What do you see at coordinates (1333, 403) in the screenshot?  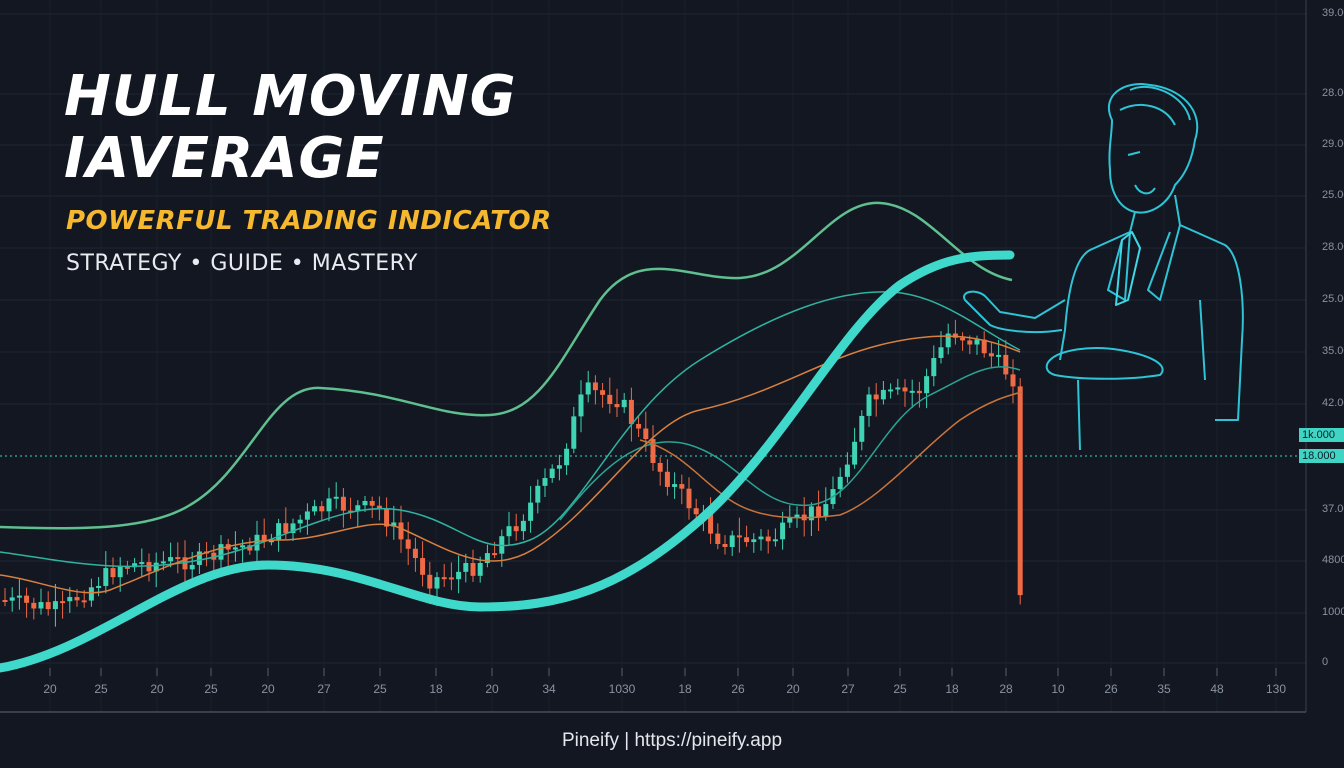 I see `y-axis-label: 42.000` at bounding box center [1333, 403].